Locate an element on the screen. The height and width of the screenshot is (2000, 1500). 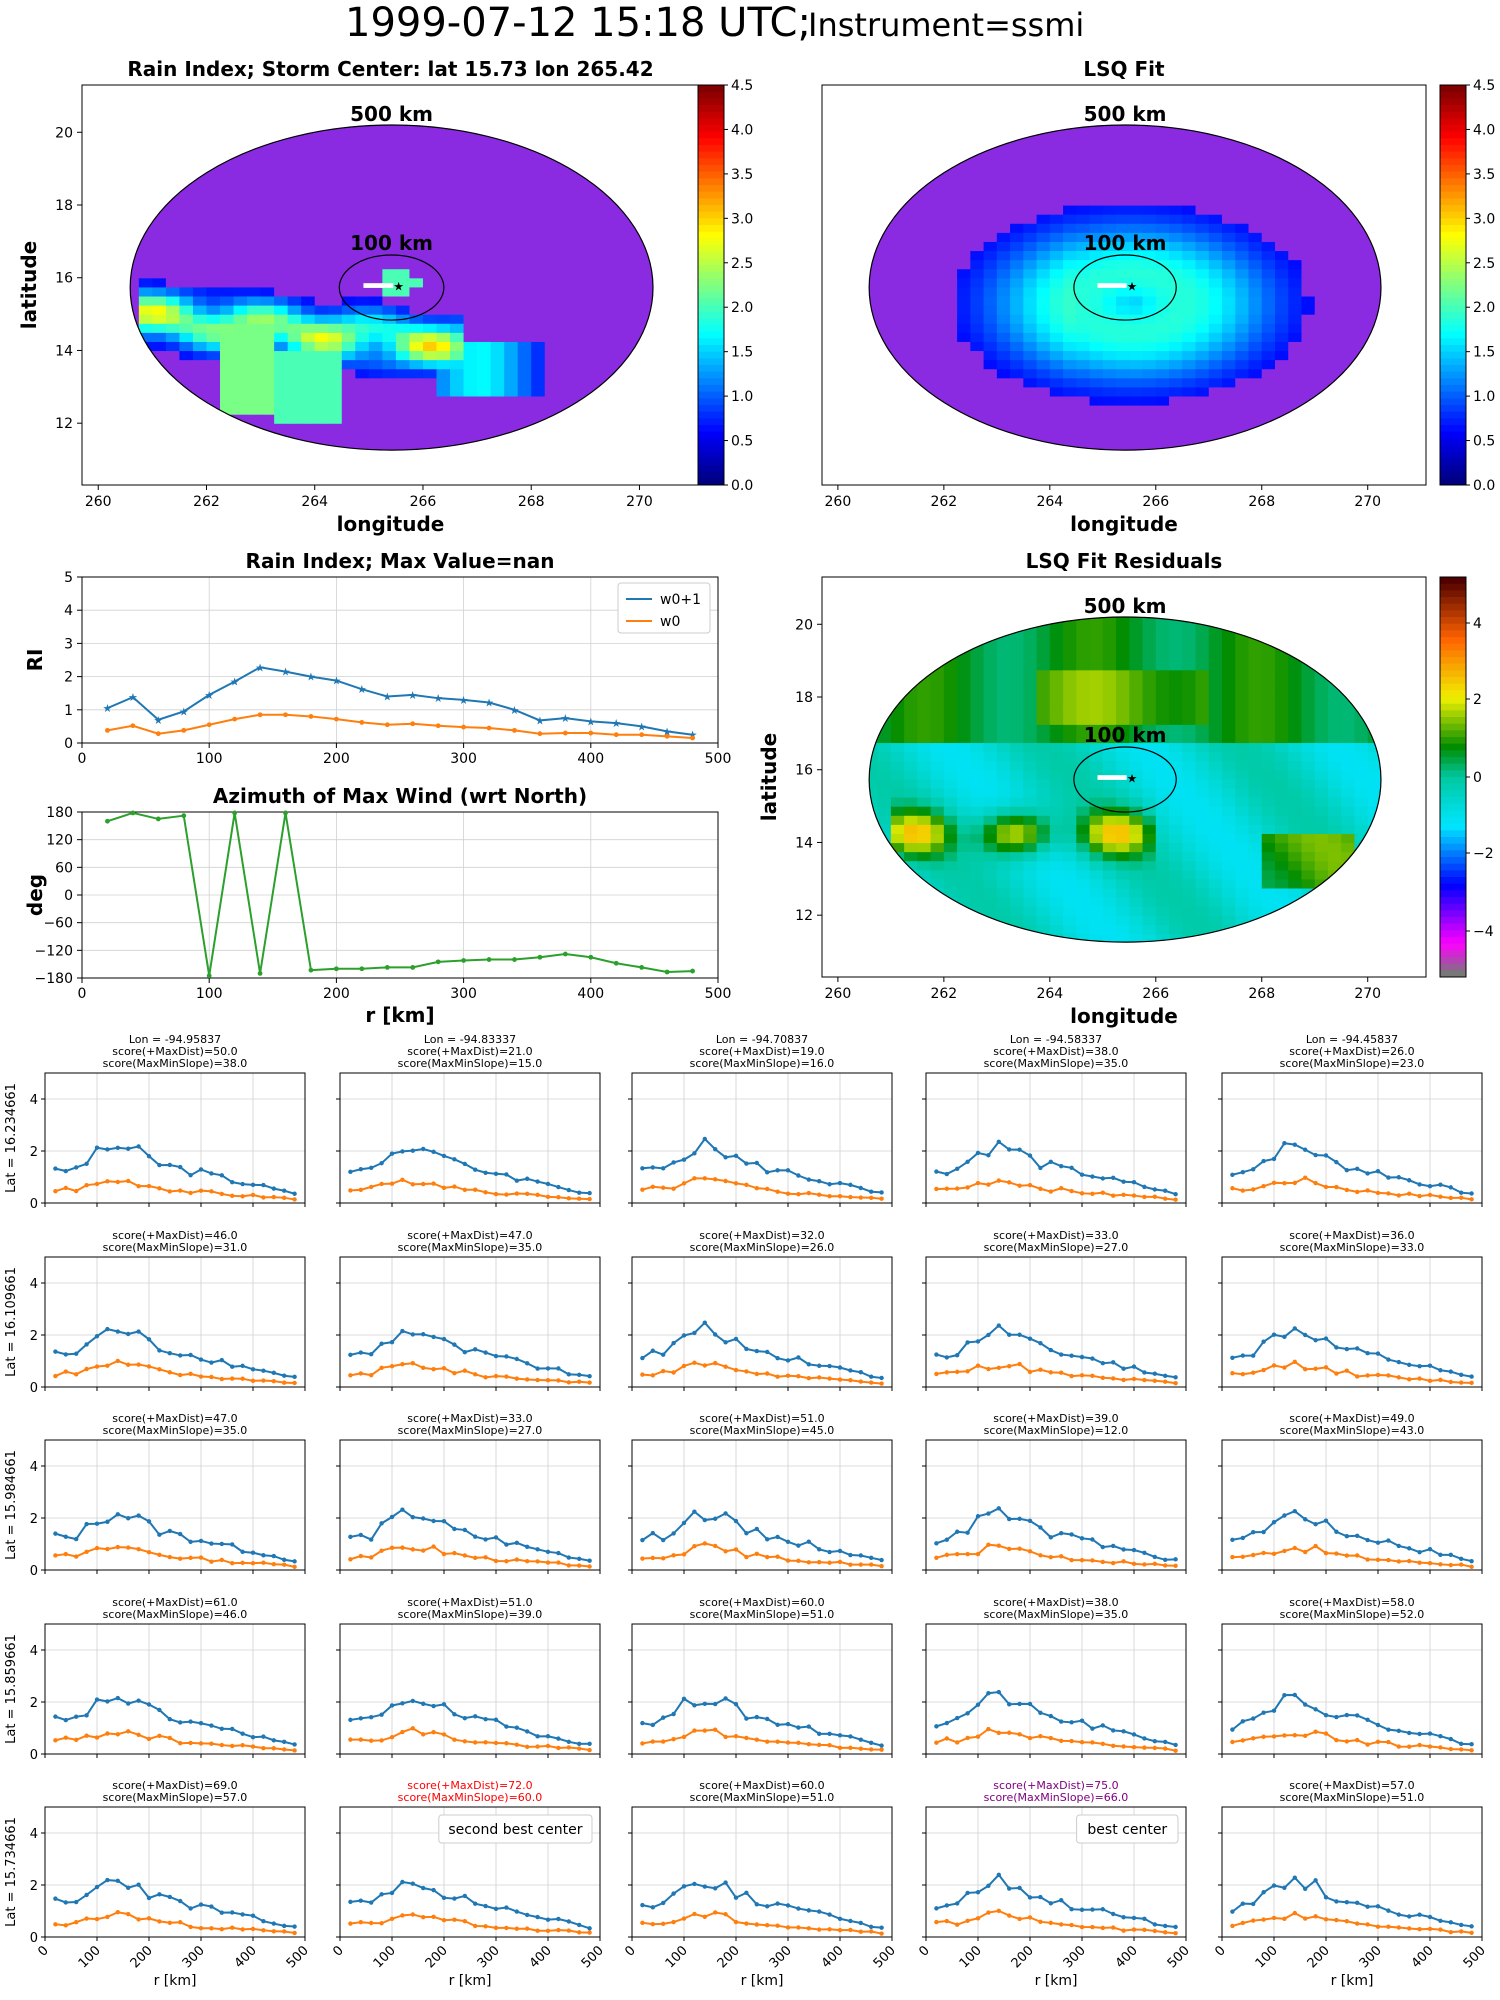
colorbar-tick-label: 0.0 is located at coordinates (742, 486).